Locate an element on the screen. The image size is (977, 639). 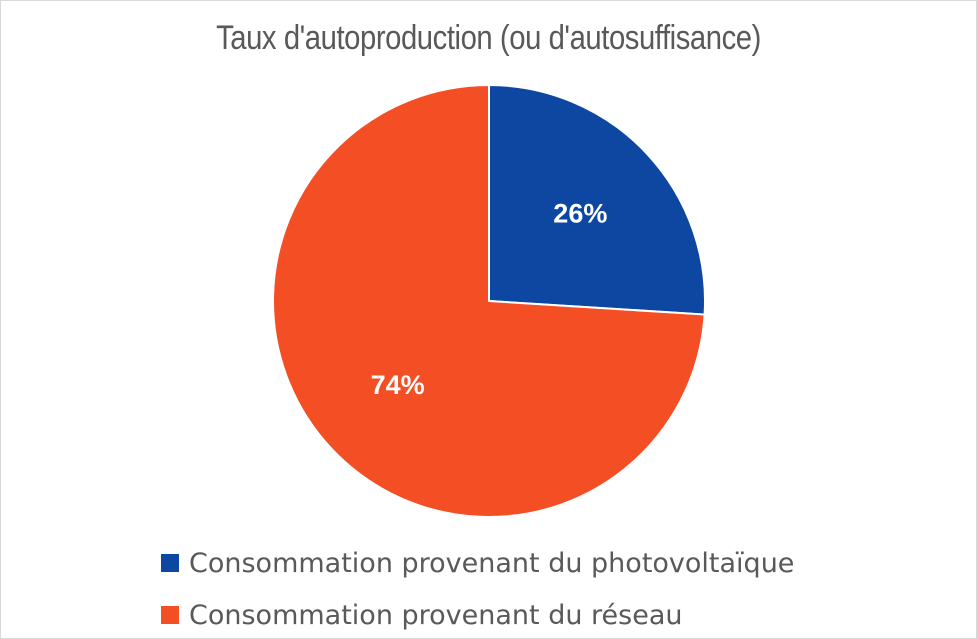
slice-label-photovoltaique: 26% is located at coordinates (580, 213).